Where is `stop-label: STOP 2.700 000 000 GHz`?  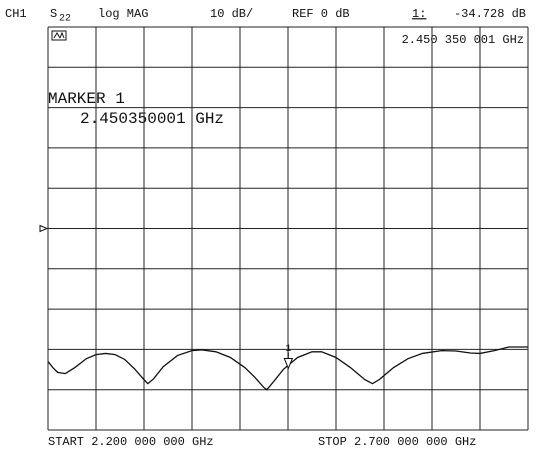 stop-label: STOP 2.700 000 000 GHz is located at coordinates (397, 442).